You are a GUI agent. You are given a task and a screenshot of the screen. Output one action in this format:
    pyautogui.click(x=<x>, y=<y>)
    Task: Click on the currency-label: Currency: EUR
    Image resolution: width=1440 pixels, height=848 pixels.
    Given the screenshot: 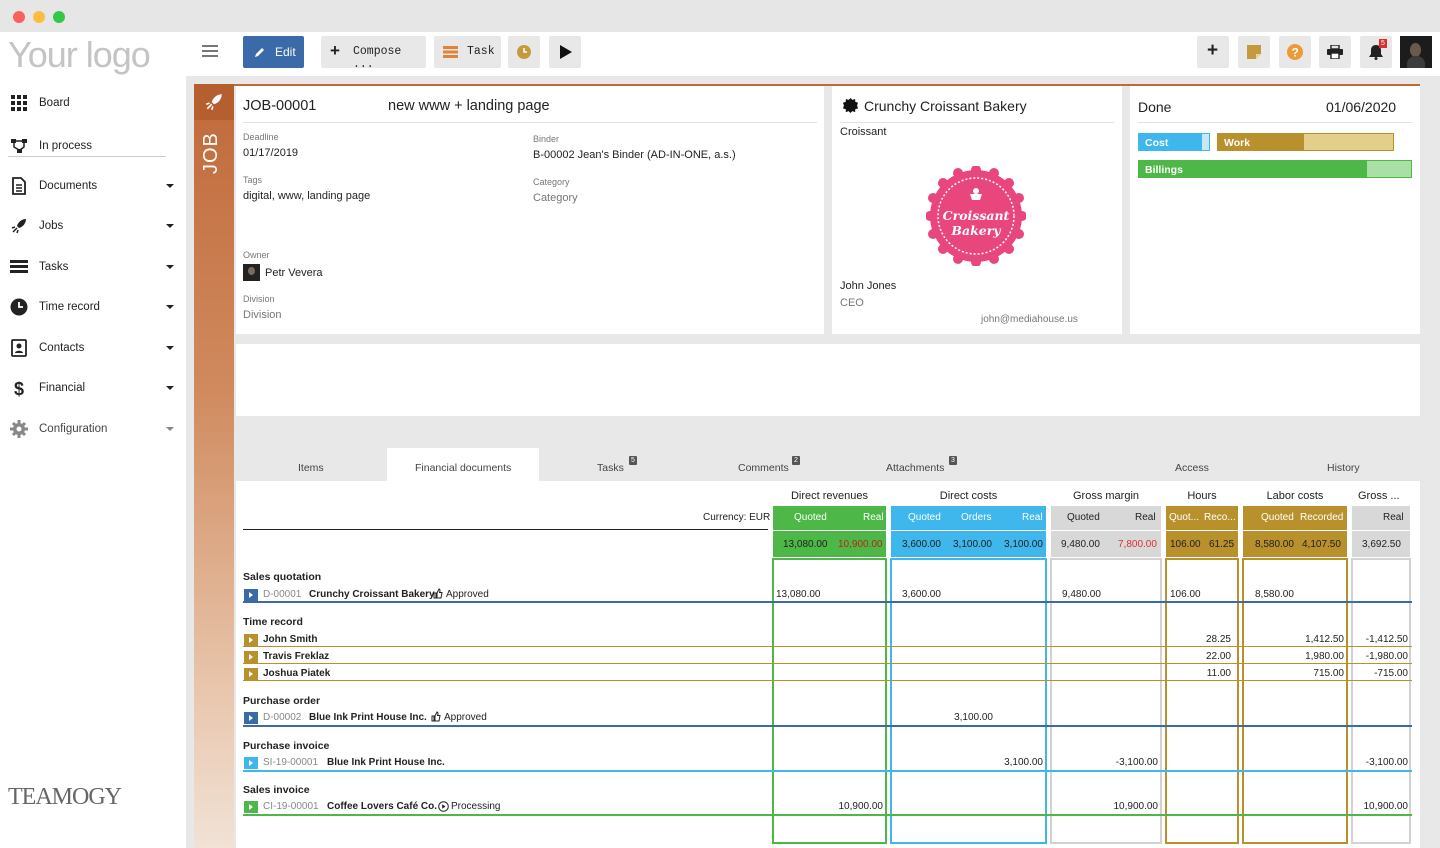 What is the action you would take?
    pyautogui.click(x=737, y=517)
    